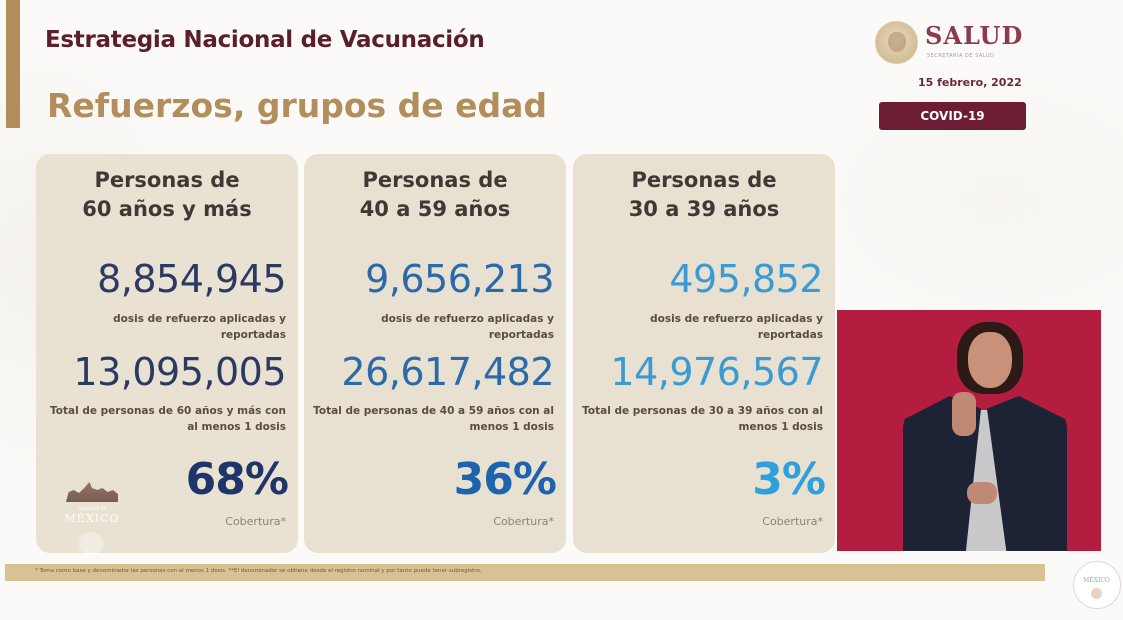 This screenshot has width=1123, height=620. I want to click on seal-text: MÉXICO, so click(1096, 580).